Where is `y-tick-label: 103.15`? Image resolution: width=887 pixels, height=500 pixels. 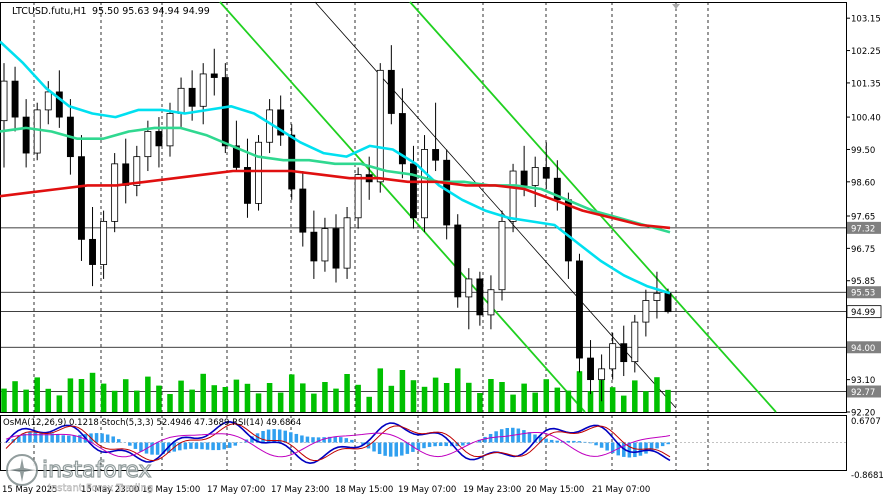 y-tick-label: 103.15 is located at coordinates (866, 20).